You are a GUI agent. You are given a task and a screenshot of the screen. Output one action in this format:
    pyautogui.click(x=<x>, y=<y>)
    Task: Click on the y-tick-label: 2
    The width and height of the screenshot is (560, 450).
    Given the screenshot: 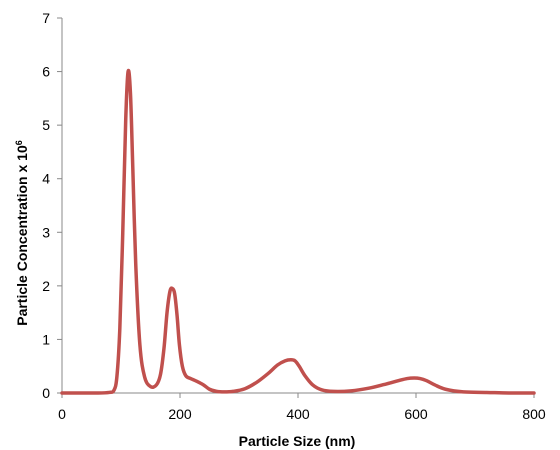 What is the action you would take?
    pyautogui.click(x=46, y=286)
    